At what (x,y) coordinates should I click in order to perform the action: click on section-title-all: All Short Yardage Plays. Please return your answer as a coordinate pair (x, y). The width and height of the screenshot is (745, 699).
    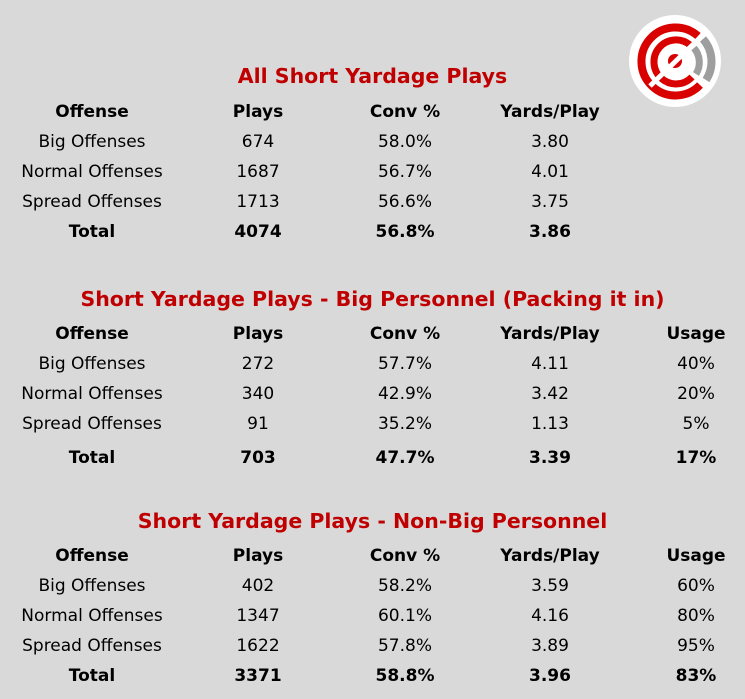
    Looking at the image, I should click on (372, 76).